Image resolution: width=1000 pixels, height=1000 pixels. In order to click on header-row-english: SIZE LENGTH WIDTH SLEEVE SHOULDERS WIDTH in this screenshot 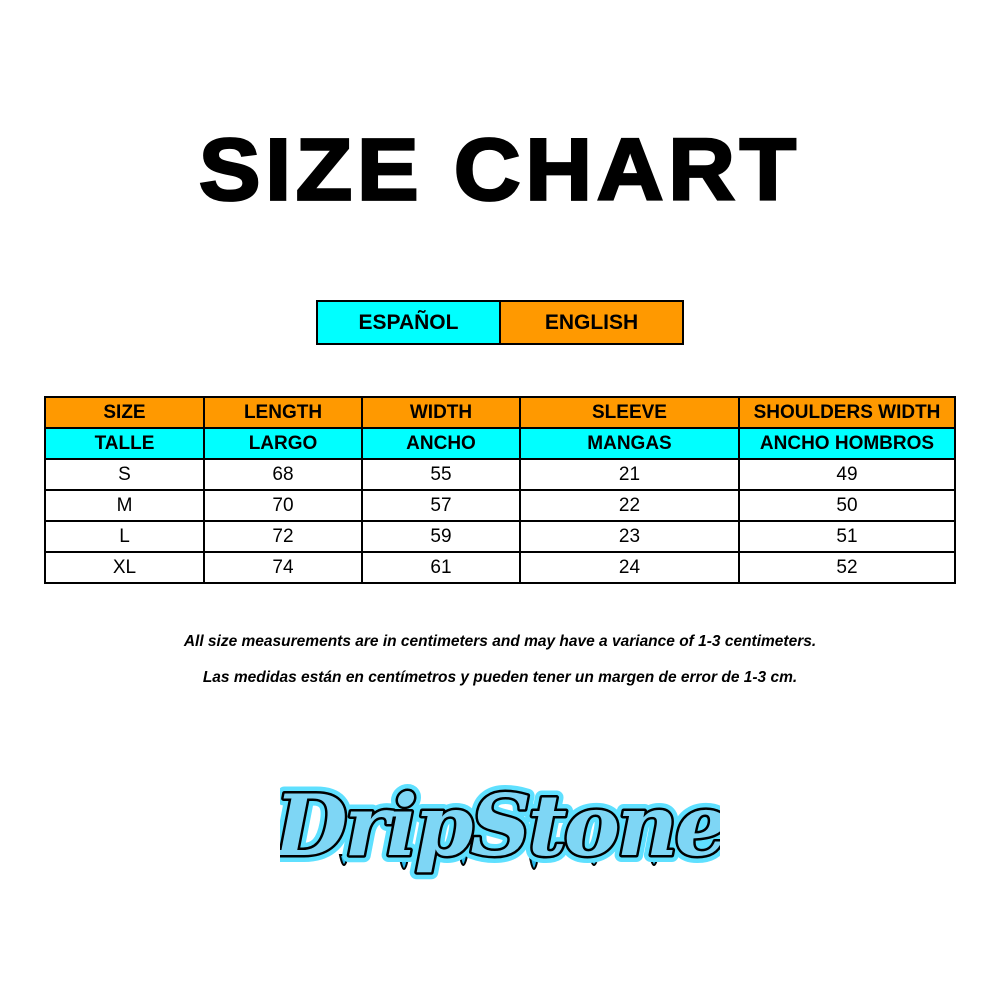, I will do `click(500, 412)`.